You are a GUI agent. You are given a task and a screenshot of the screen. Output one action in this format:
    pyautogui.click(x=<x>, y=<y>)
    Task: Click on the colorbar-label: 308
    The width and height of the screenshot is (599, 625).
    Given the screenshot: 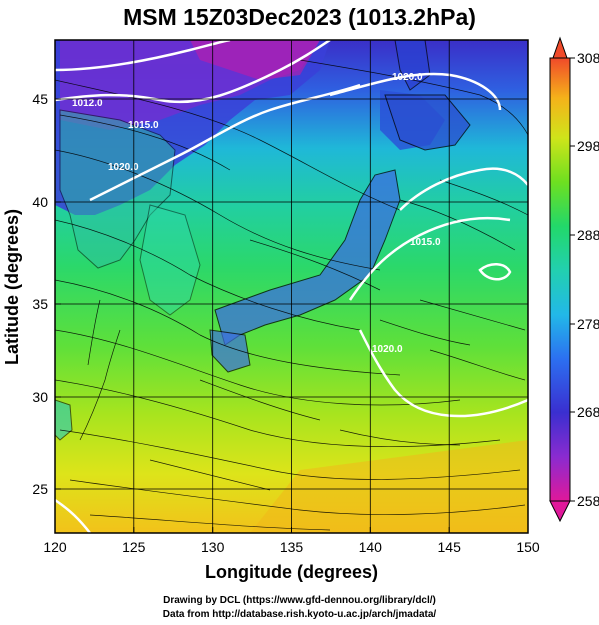 What is the action you would take?
    pyautogui.click(x=588, y=58)
    